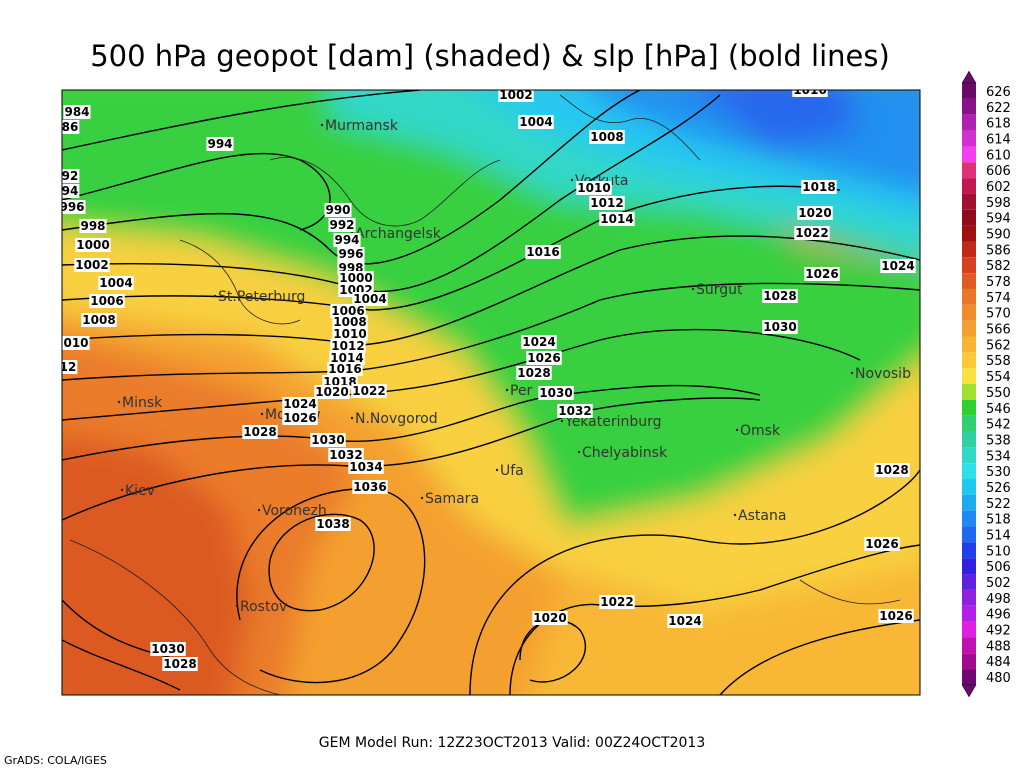 The height and width of the screenshot is (768, 1024). I want to click on colorbar-label: 492, so click(998, 630).